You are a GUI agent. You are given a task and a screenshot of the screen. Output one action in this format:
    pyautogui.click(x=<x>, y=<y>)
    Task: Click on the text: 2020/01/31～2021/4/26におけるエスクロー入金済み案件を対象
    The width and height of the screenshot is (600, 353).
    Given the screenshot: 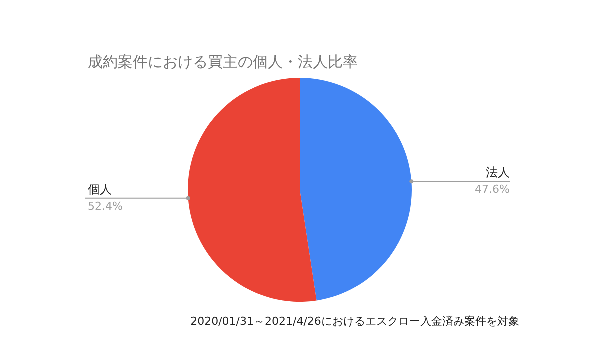 What is the action you would take?
    pyautogui.click(x=355, y=321)
    